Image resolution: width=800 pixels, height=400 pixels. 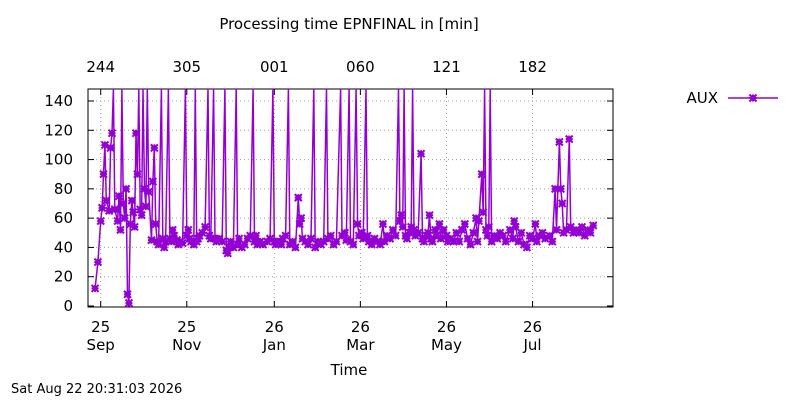 What do you see at coordinates (446, 67) in the screenshot?
I see `x2-tick-label: 121` at bounding box center [446, 67].